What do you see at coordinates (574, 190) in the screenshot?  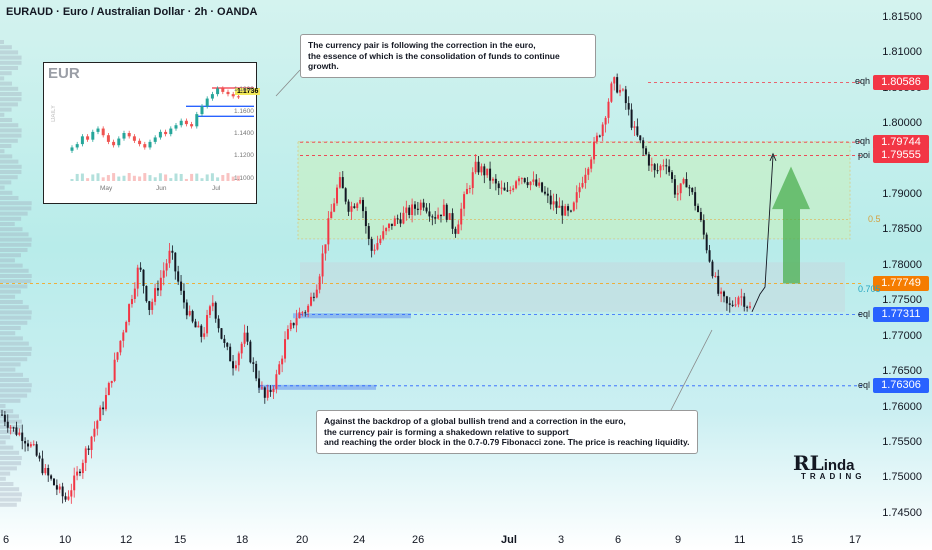 I see `consolidation-zone` at bounding box center [574, 190].